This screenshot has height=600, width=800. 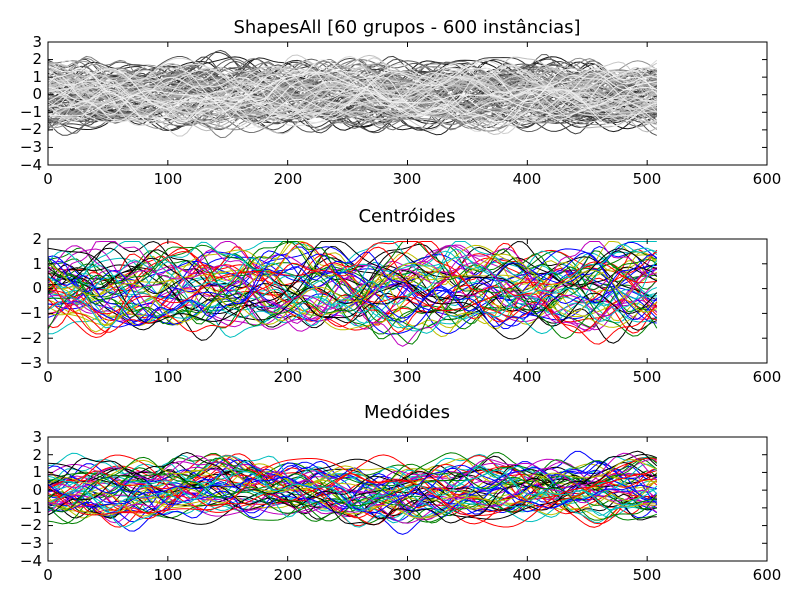 I want to click on series-lines-medoides, so click(x=352, y=492).